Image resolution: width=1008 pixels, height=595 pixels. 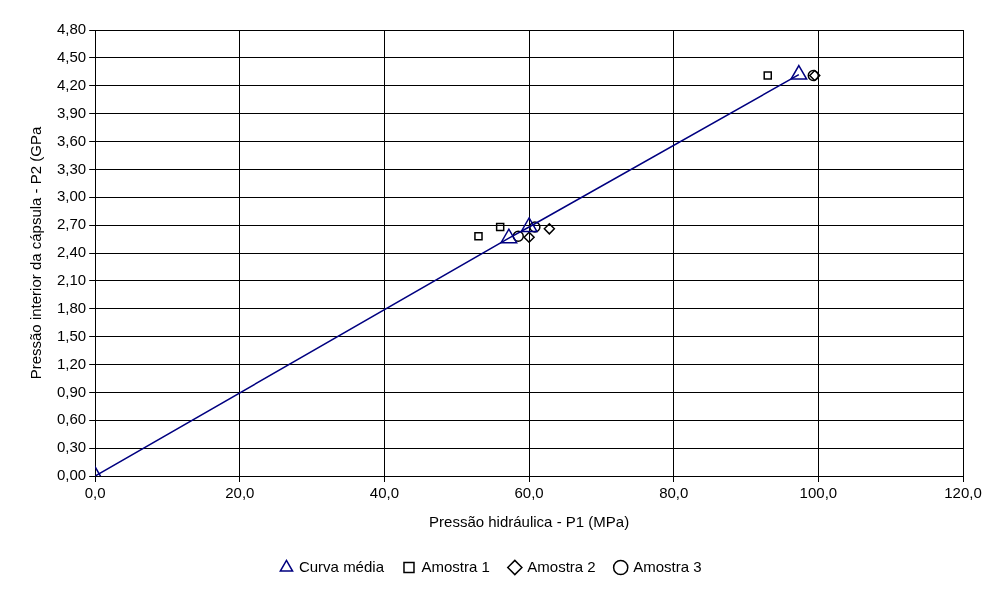 I want to click on x-tick-label: 40,0, so click(x=384, y=493).